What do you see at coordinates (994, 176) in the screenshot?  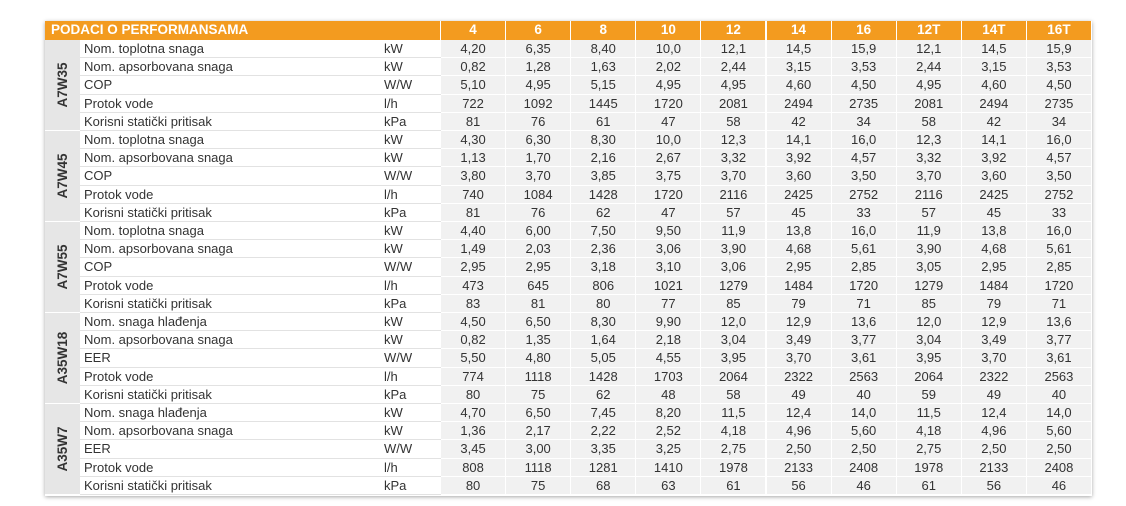 I see `value-cell: 3,60` at bounding box center [994, 176].